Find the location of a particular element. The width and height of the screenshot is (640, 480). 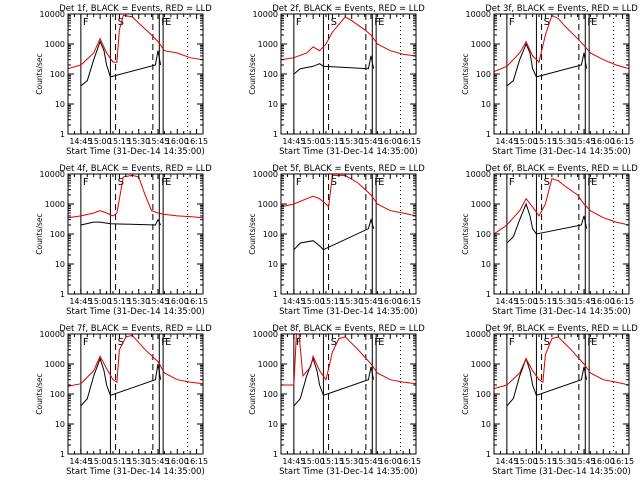

chart-title: Det 8f, BLACK = Events, RED = LLD is located at coordinates (348, 329).